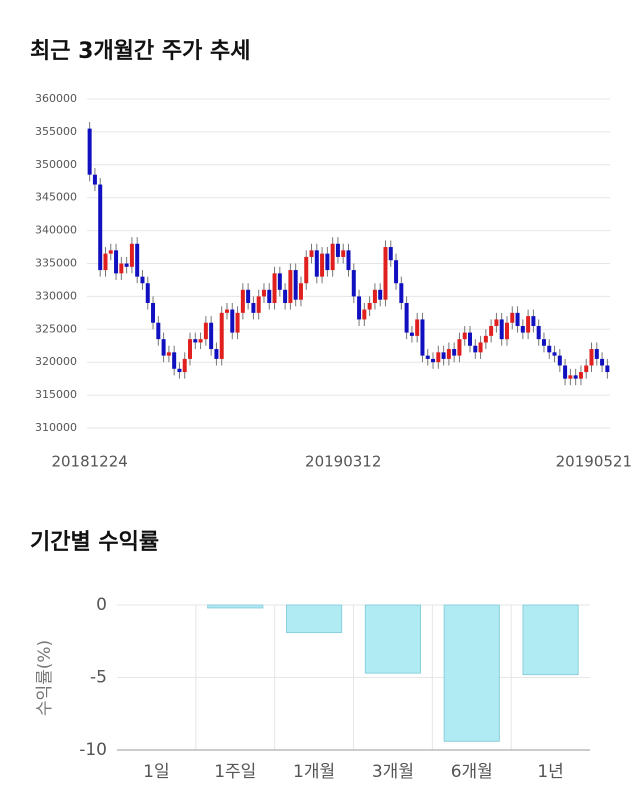 Image resolution: width=640 pixels, height=810 pixels. I want to click on y-tick-label: 325000, so click(56, 328).